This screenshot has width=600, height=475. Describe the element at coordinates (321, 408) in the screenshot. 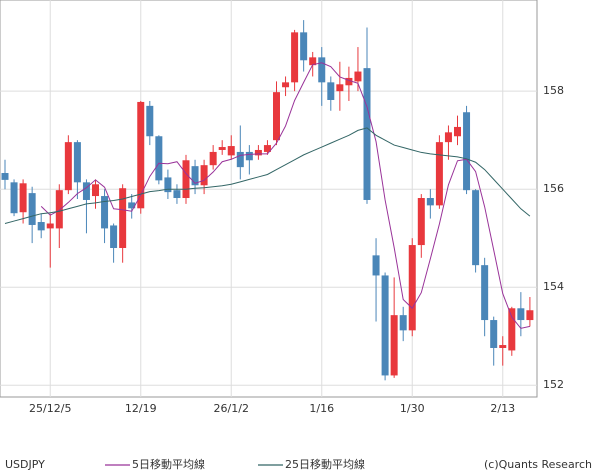

I see `x-tick-label: 1/16` at that location.